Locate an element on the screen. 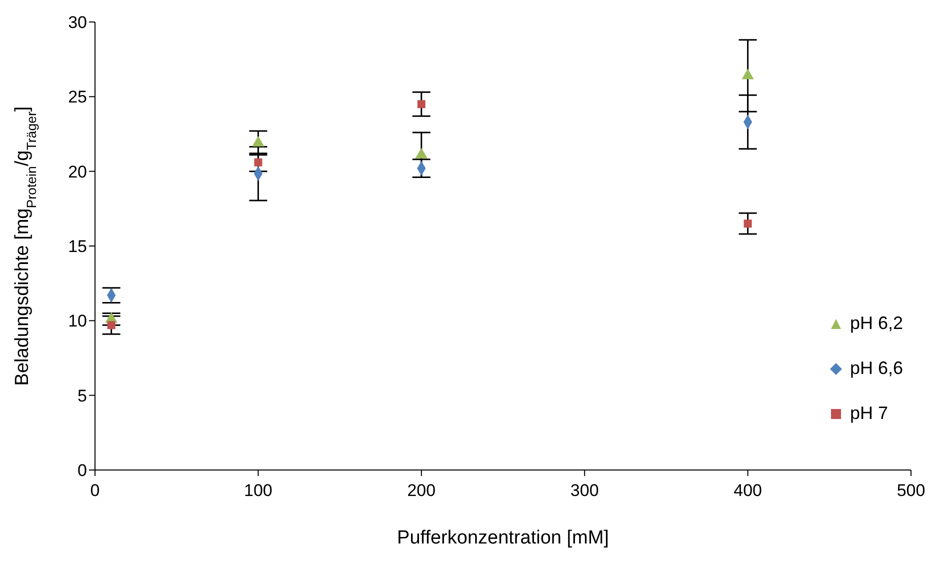 The width and height of the screenshot is (941, 565). y-tick-label: 0 is located at coordinates (82, 470).